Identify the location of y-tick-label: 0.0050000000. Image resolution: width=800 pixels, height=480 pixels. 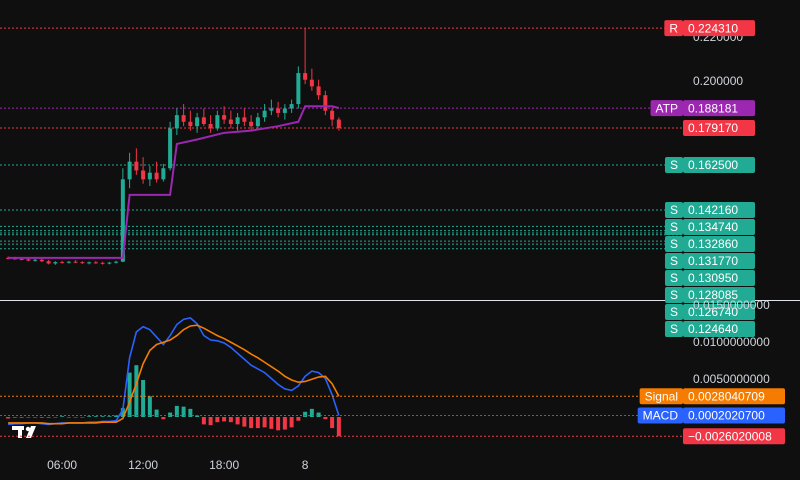
(731, 379).